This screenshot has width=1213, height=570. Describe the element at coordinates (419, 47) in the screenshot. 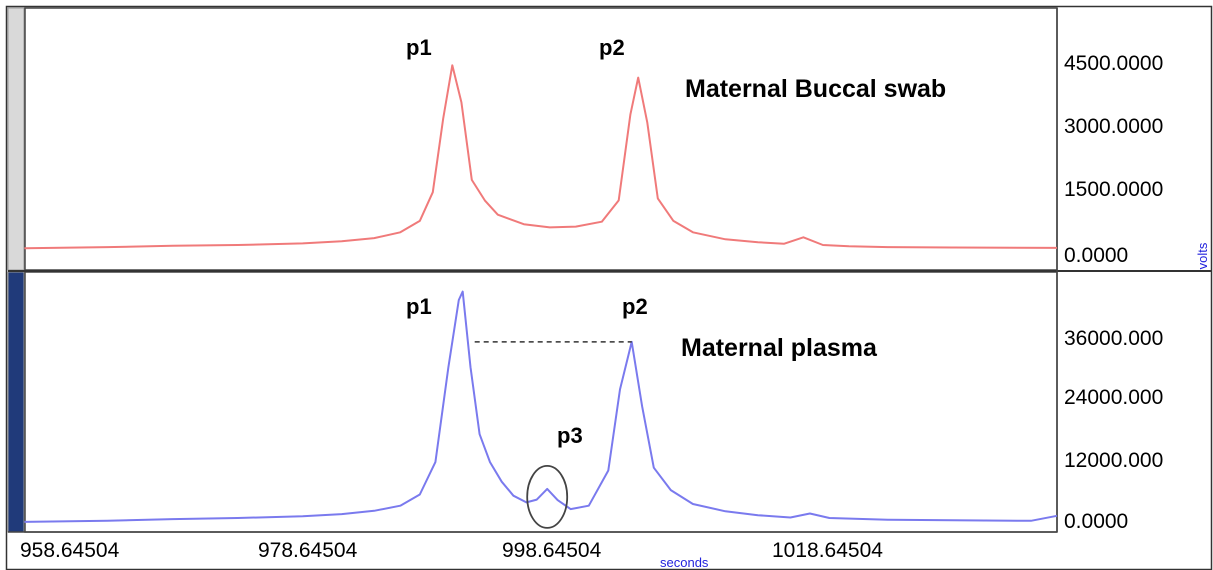

I see `peak-label-top-p1: p1` at that location.